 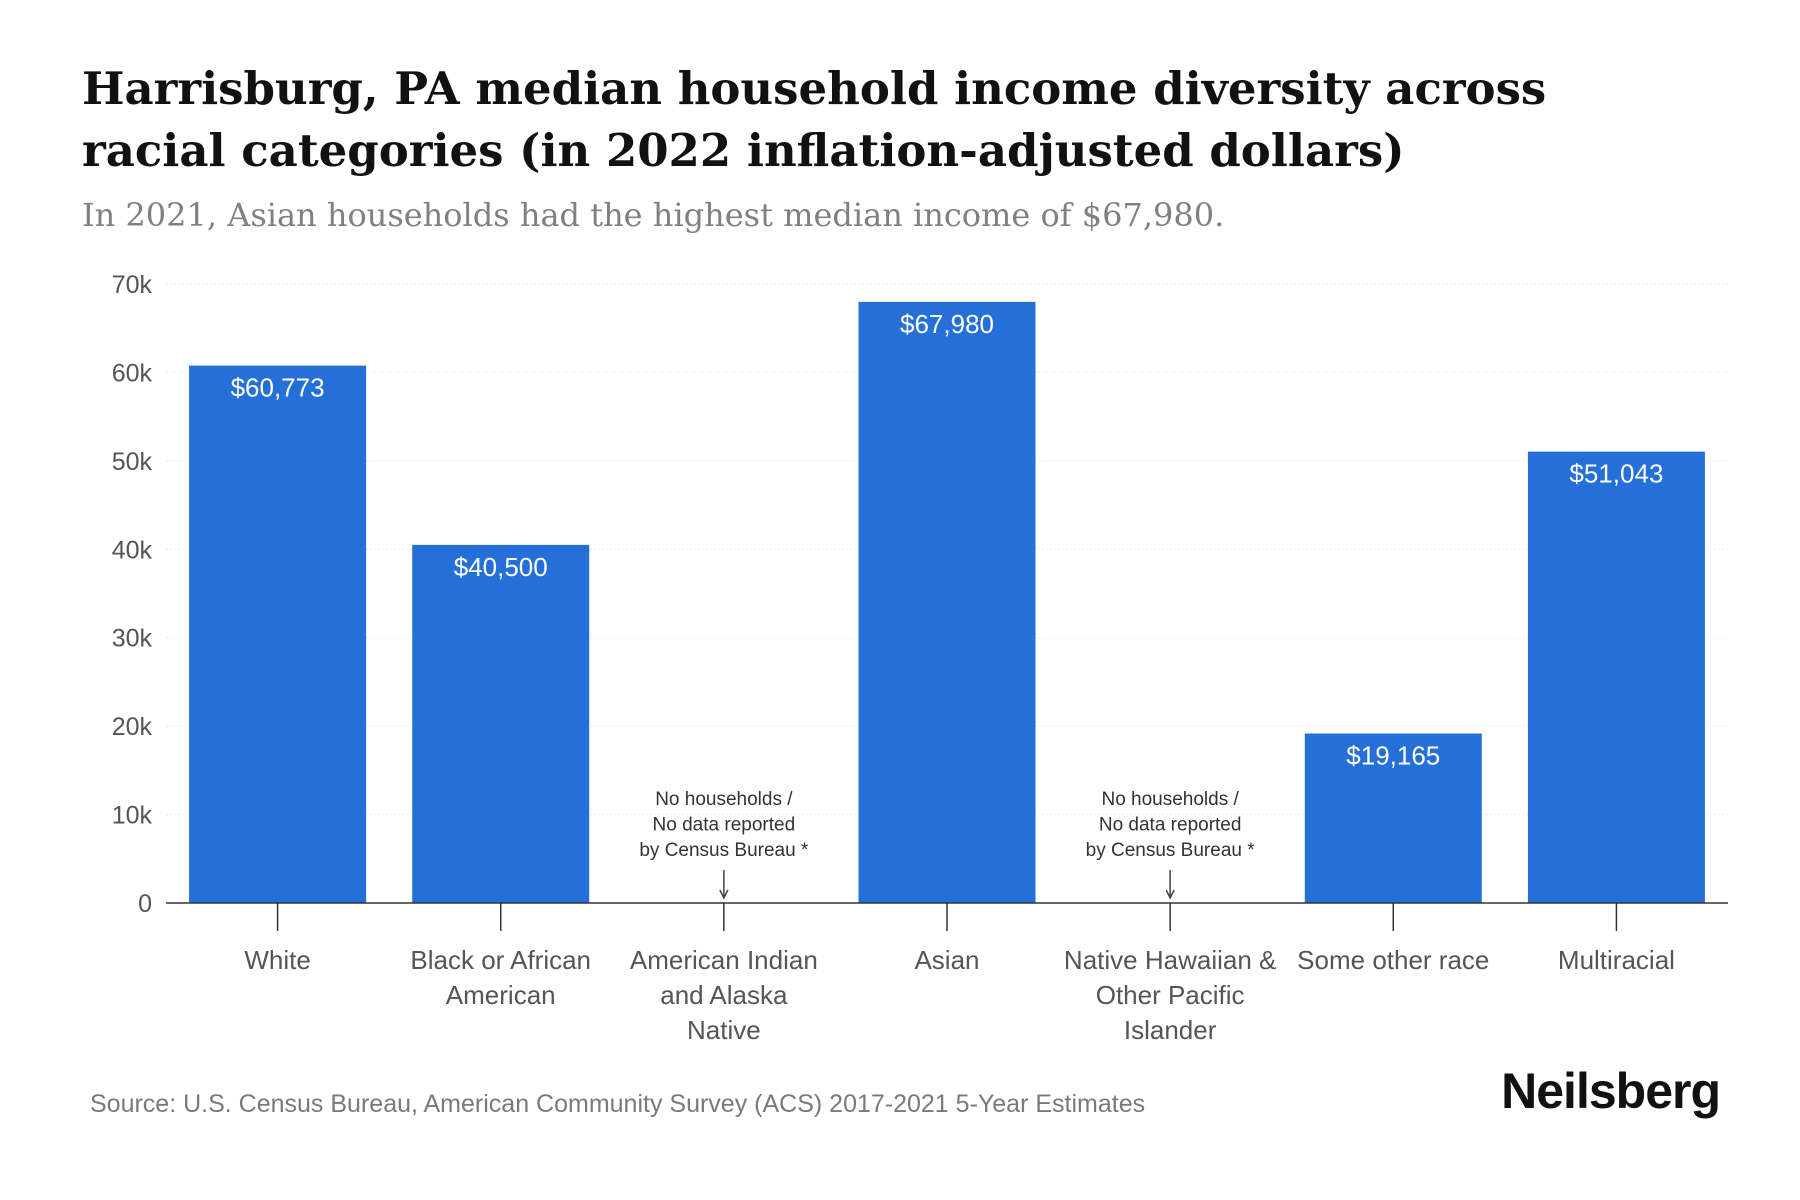 I want to click on brand-logo: Neilsberg, so click(x=1611, y=1091).